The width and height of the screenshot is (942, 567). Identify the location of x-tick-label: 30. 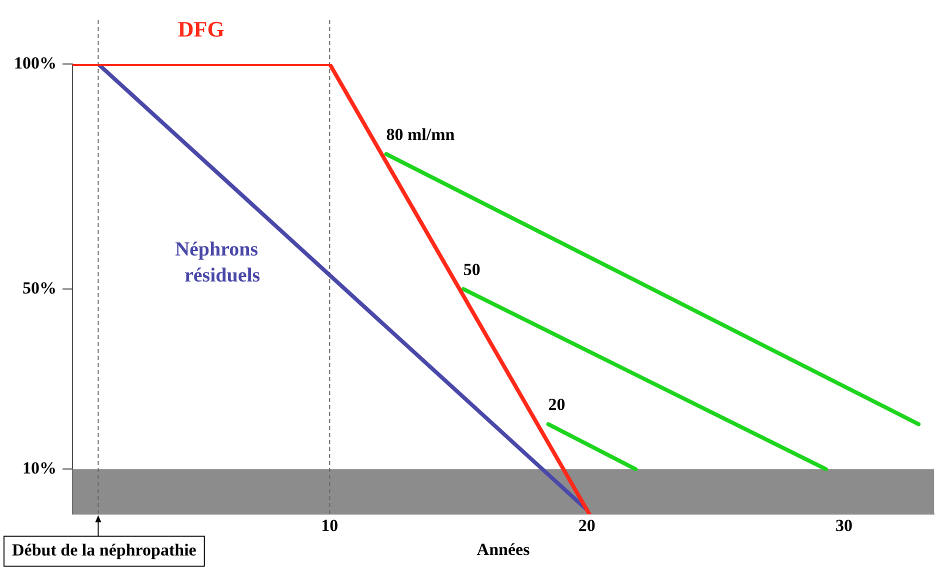
(843, 525).